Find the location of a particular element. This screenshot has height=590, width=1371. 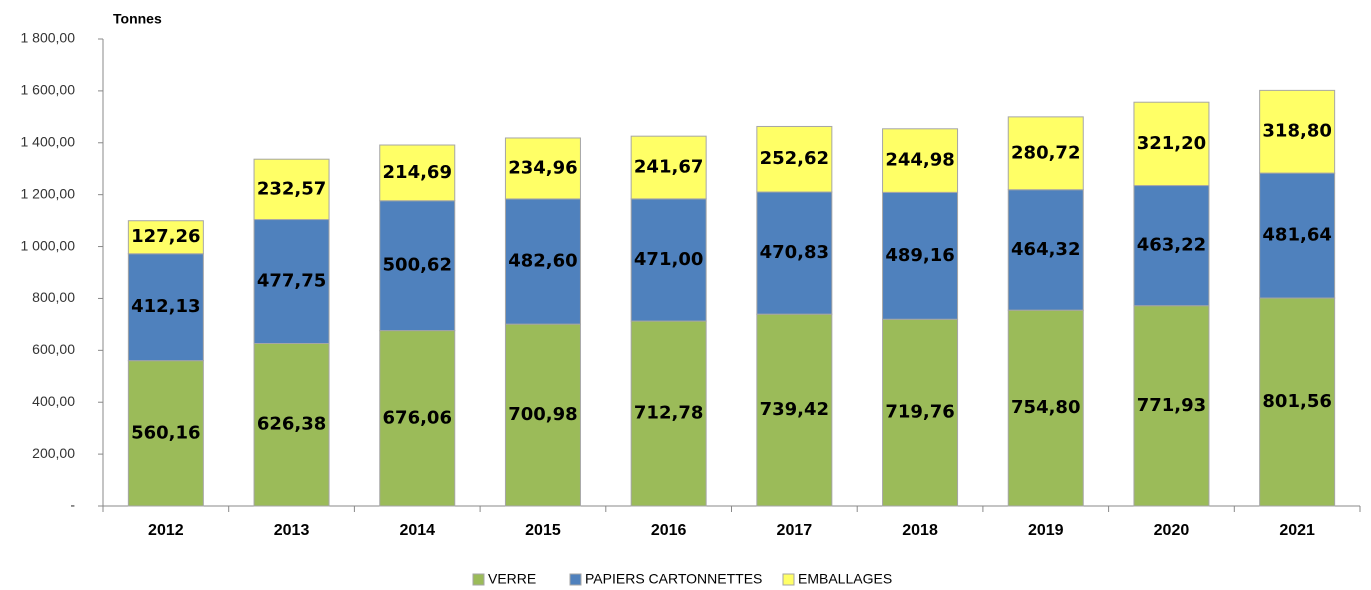

value-label: 754,80 is located at coordinates (1045, 407).